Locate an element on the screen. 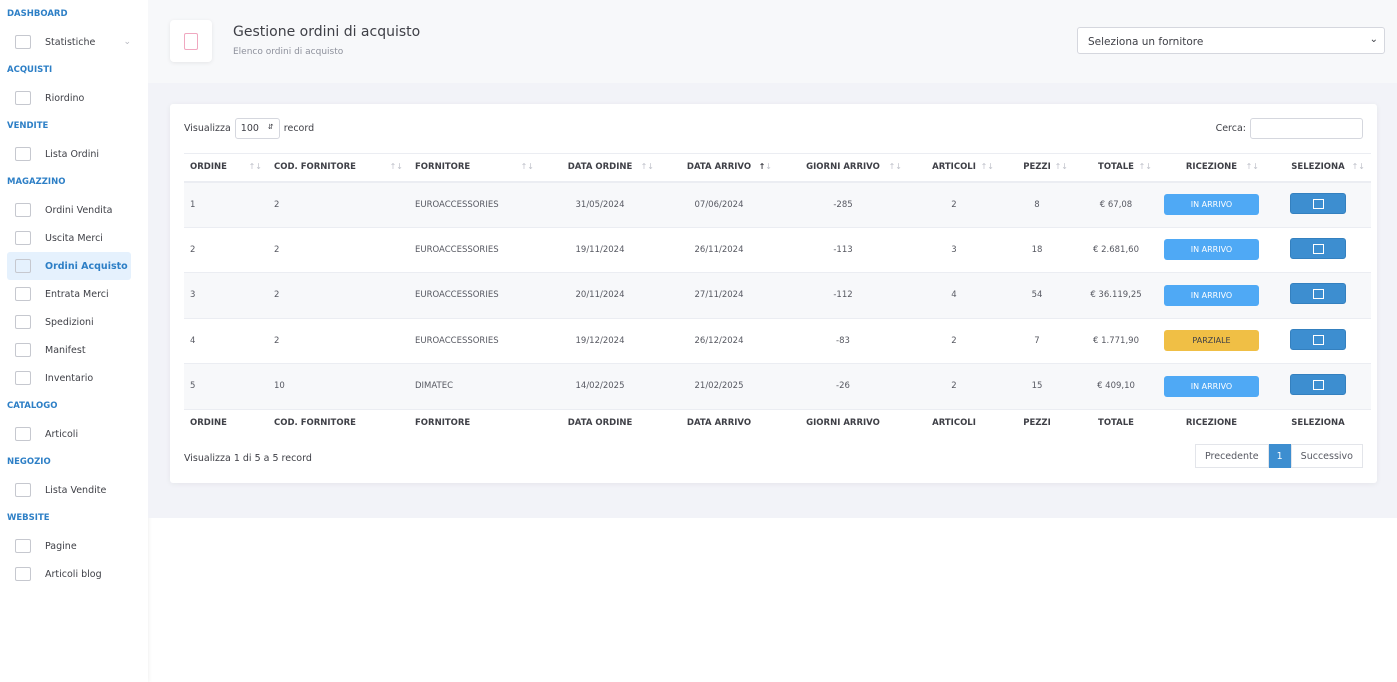 Image resolution: width=1397 pixels, height=682 pixels. sidebar-item: Manifest is located at coordinates (69, 350).